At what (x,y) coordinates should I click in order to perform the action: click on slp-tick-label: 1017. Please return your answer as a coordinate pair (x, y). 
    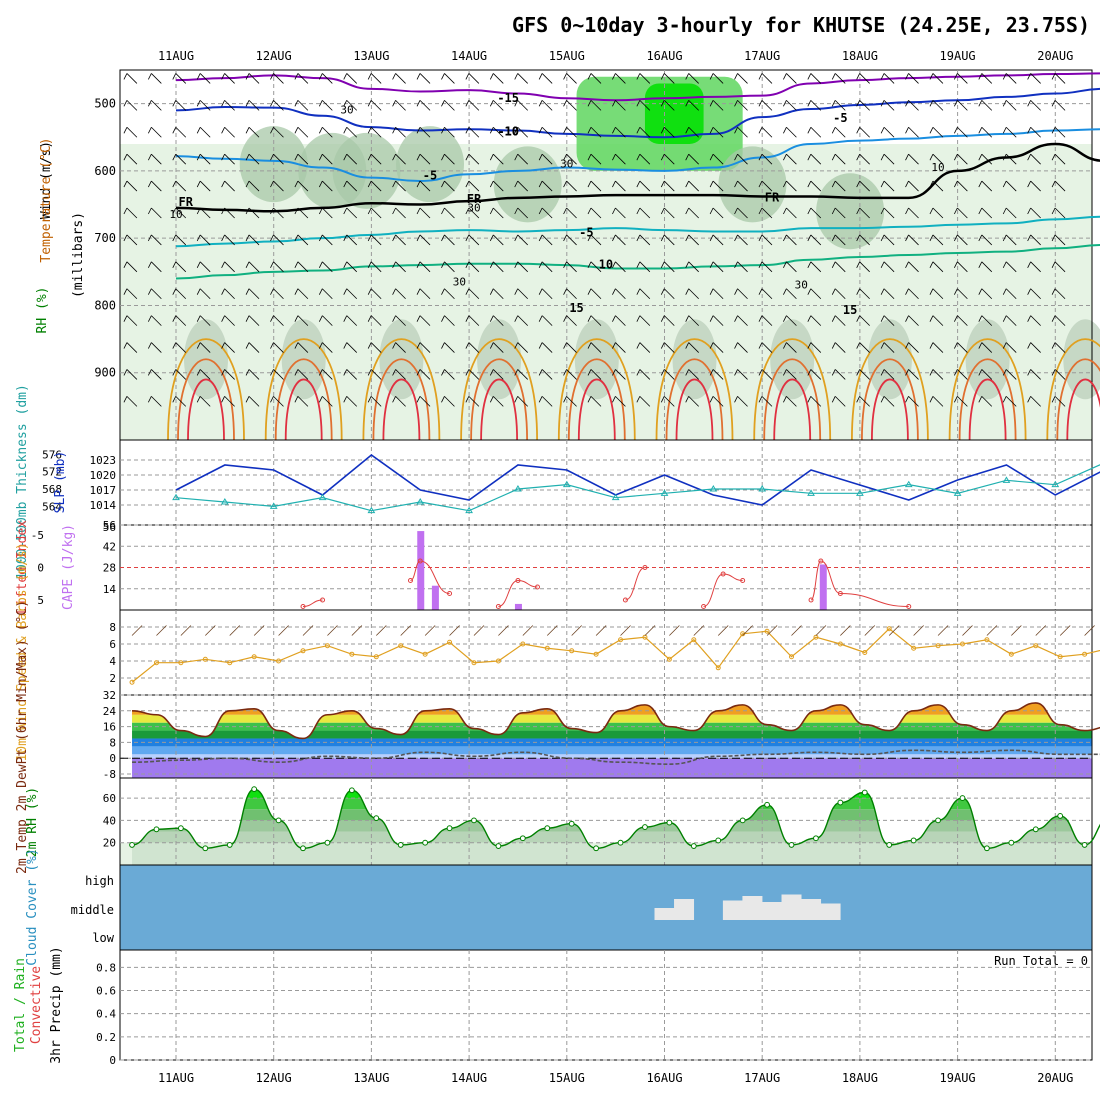
    Looking at the image, I should click on (103, 490).